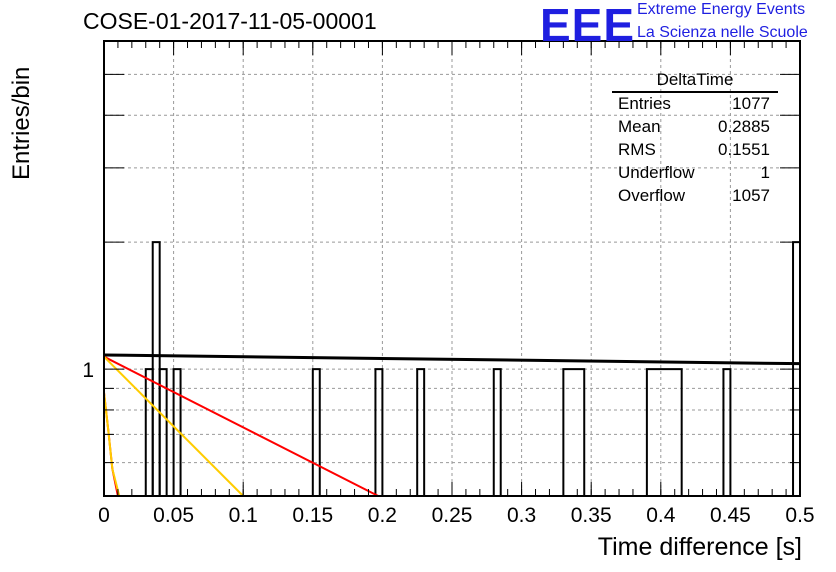 This screenshot has width=836, height=572. What do you see at coordinates (644, 103) in the screenshot?
I see `stats-label: Entries` at bounding box center [644, 103].